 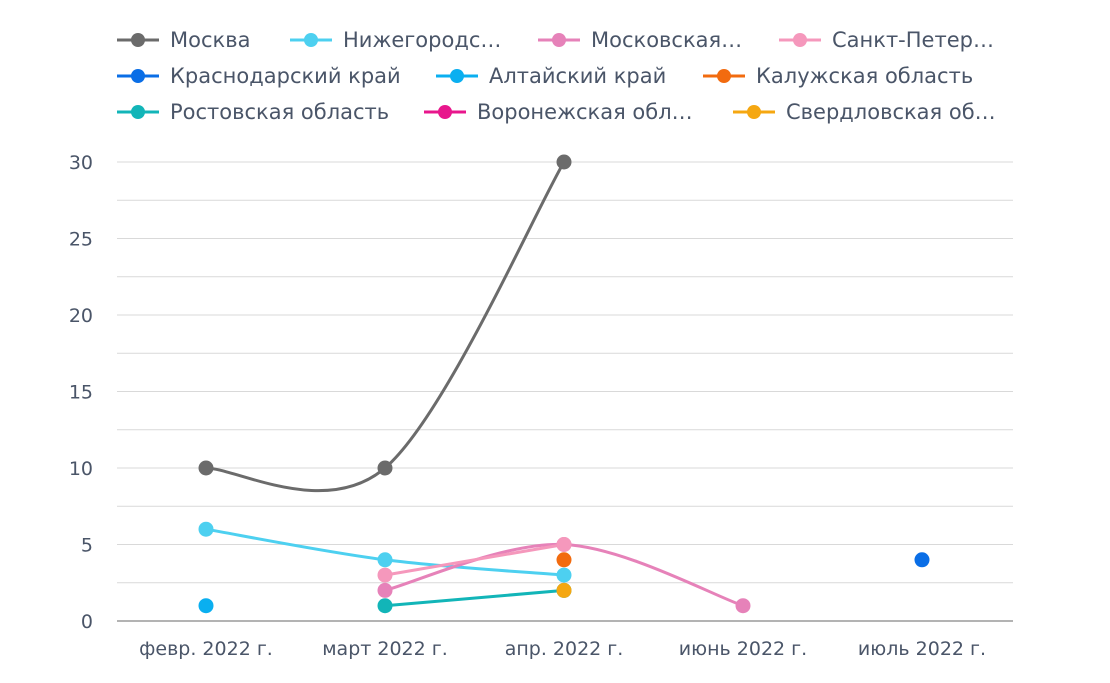 I want to click on legend-item: Ростовская область, so click(x=253, y=112).